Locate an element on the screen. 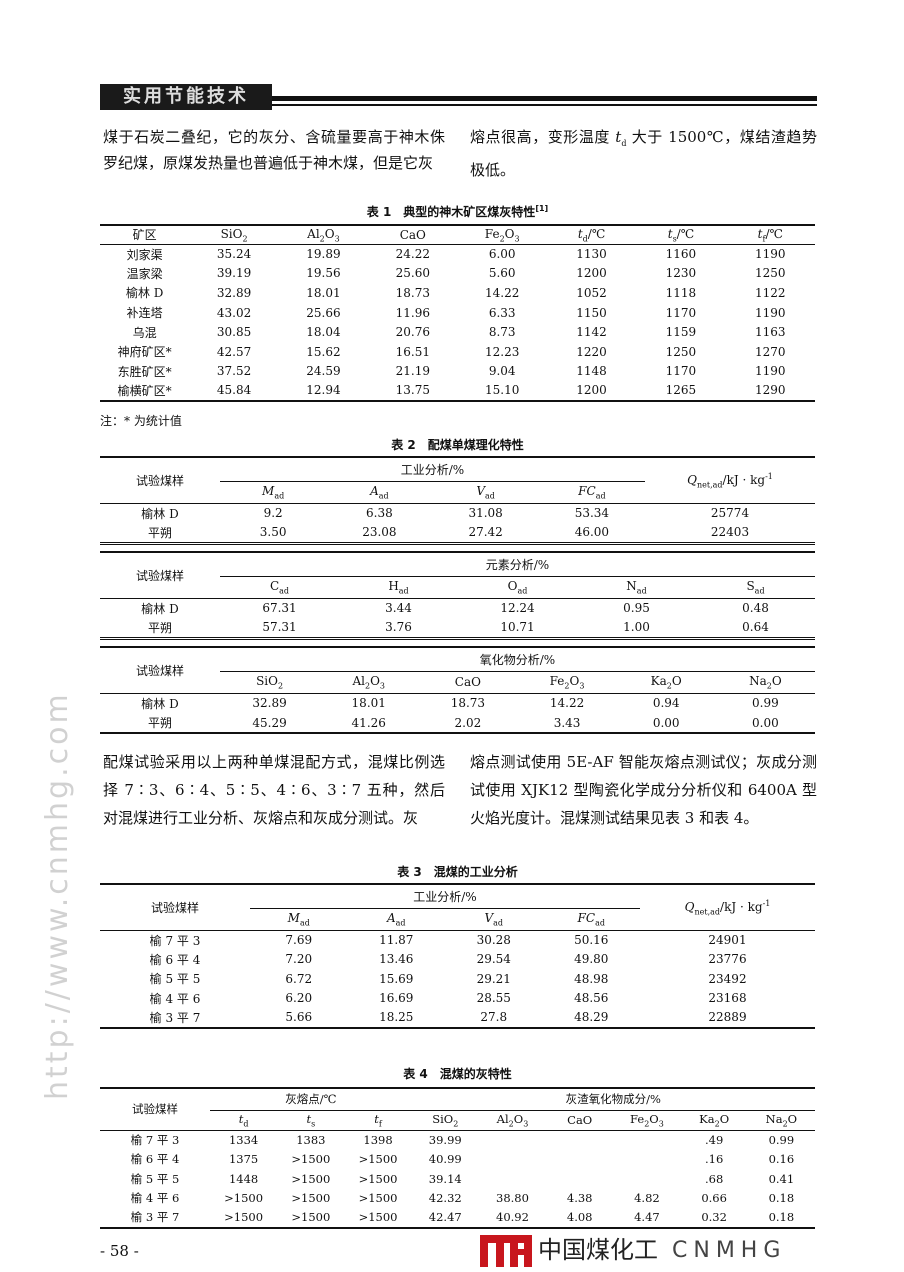 The height and width of the screenshot is (1272, 904). table-cell: 24.59 is located at coordinates (323, 371).